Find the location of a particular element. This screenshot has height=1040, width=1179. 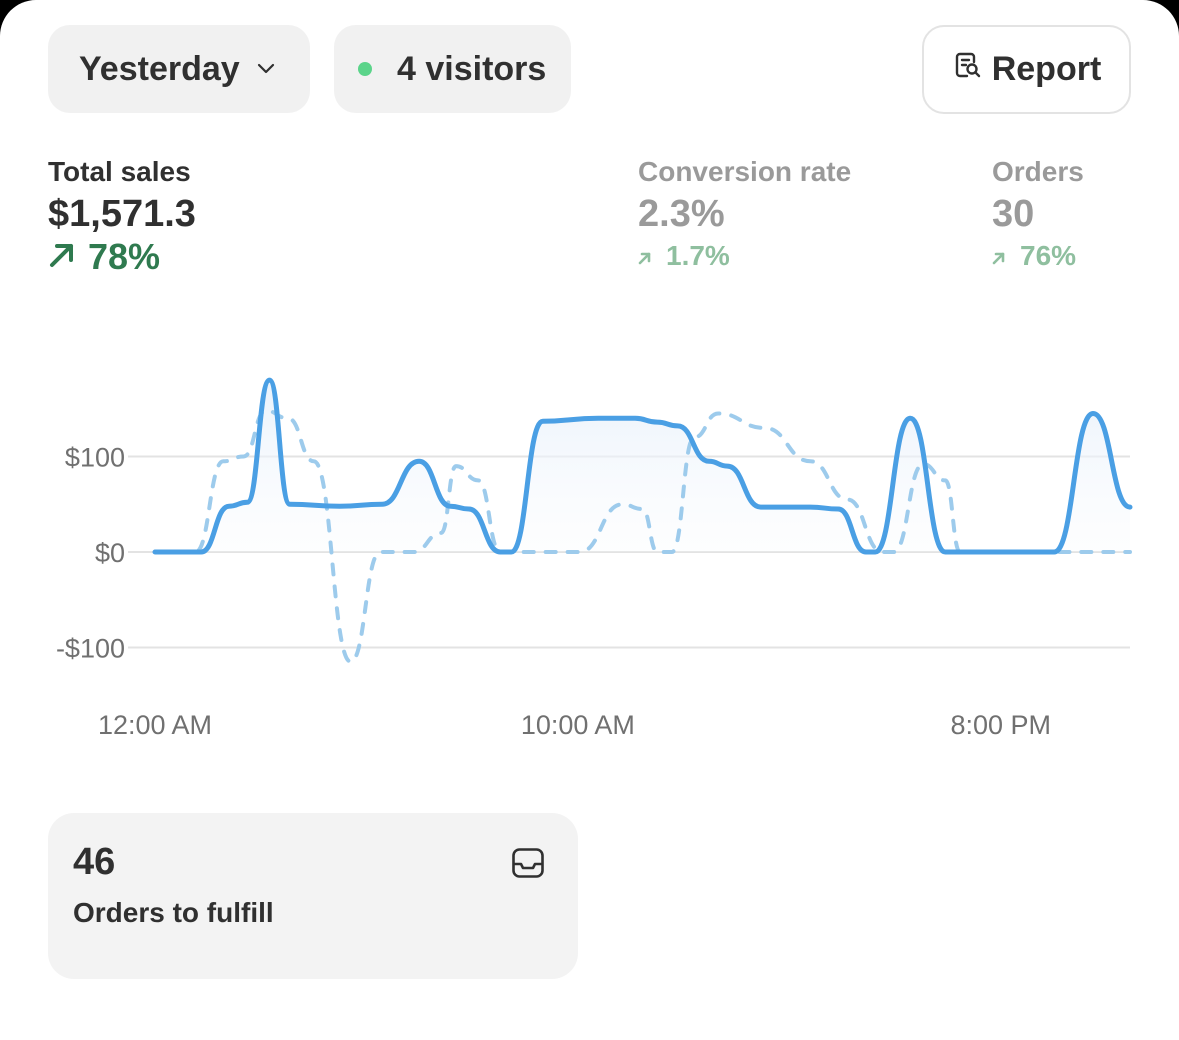

date-range-label: Yesterday is located at coordinates (159, 68).